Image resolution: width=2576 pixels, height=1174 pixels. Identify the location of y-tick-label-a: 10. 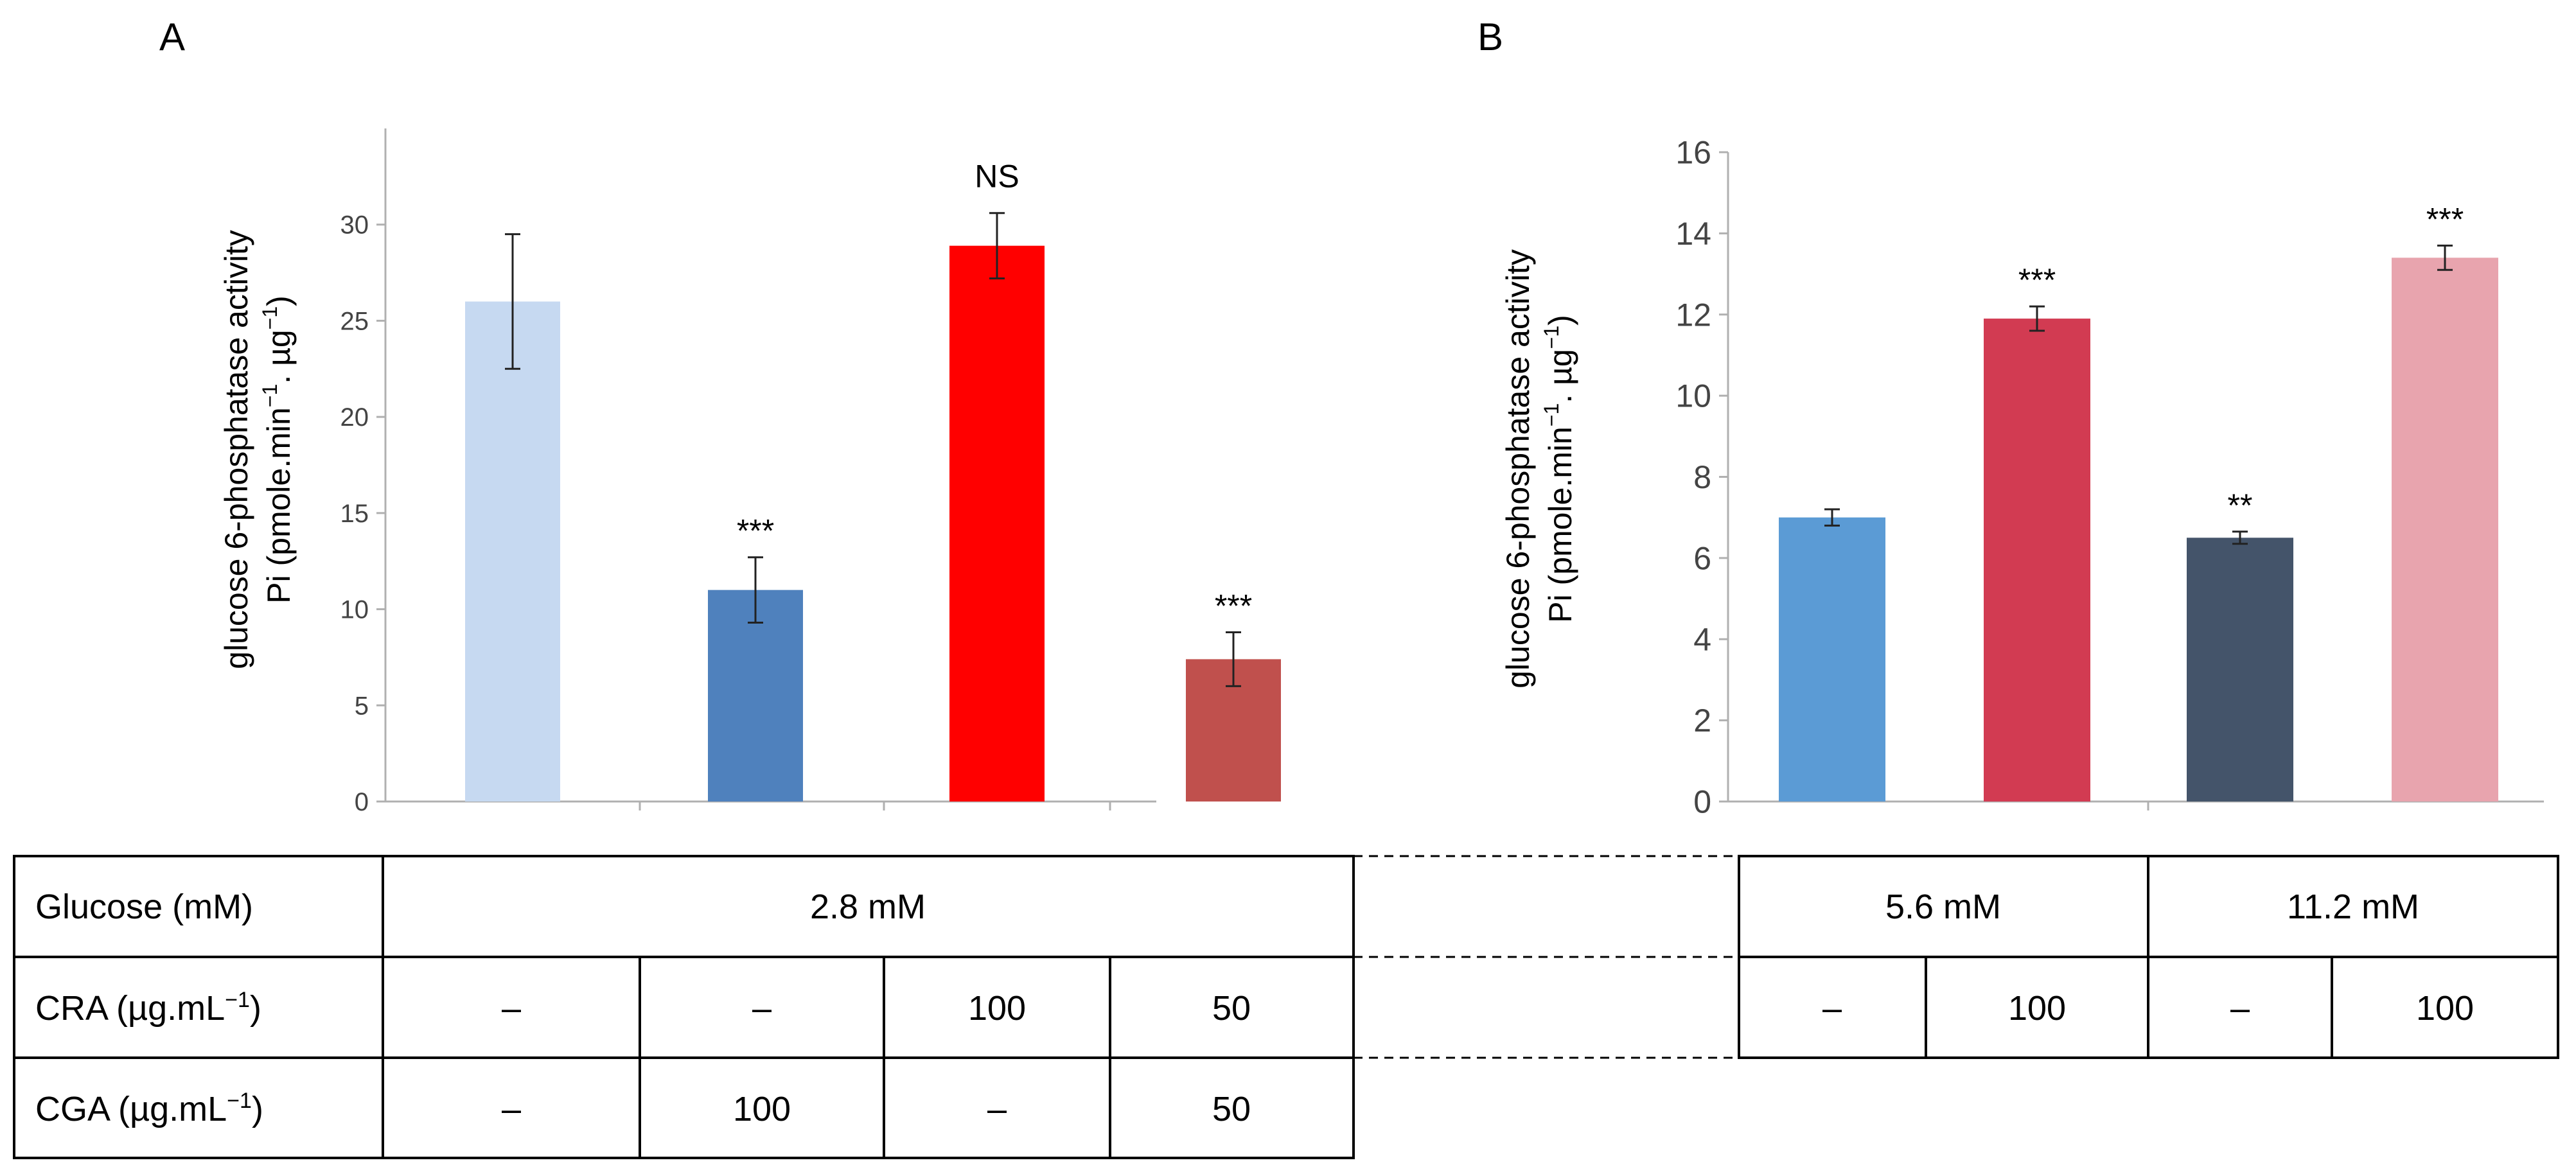
(354, 610).